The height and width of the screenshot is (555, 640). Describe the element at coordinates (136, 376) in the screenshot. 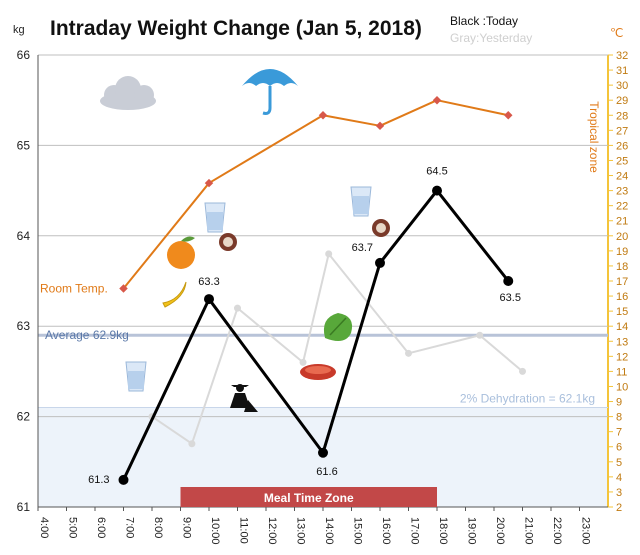

I see `water-glass-icon` at that location.